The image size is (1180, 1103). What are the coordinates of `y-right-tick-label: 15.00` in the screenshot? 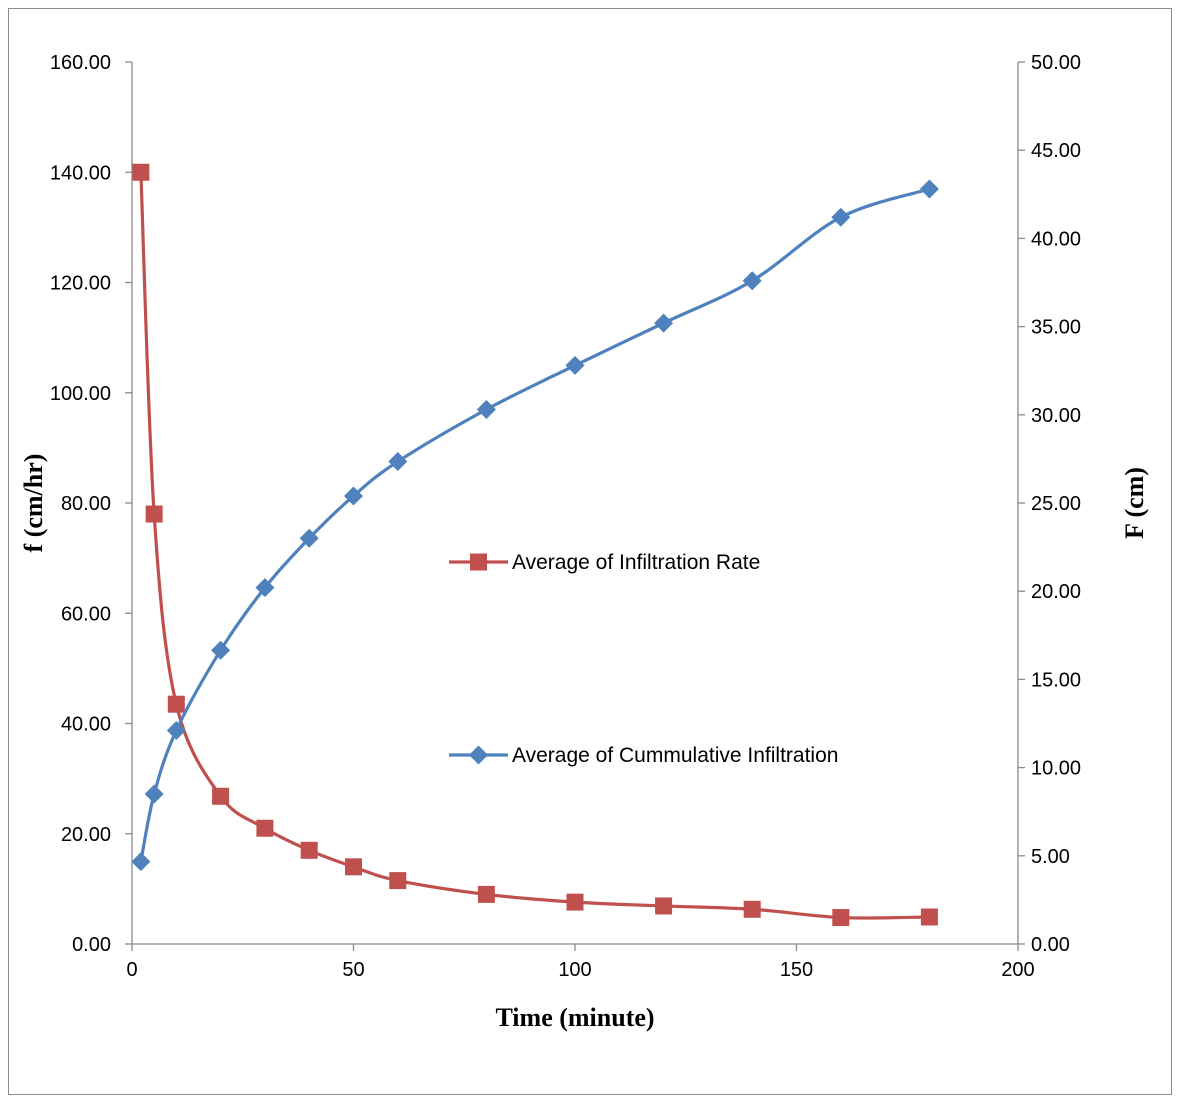 It's located at (1056, 680).